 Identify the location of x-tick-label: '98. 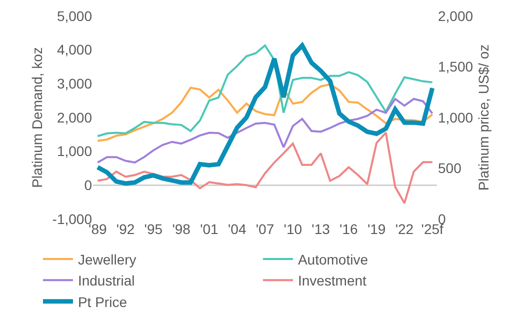
(181, 229).